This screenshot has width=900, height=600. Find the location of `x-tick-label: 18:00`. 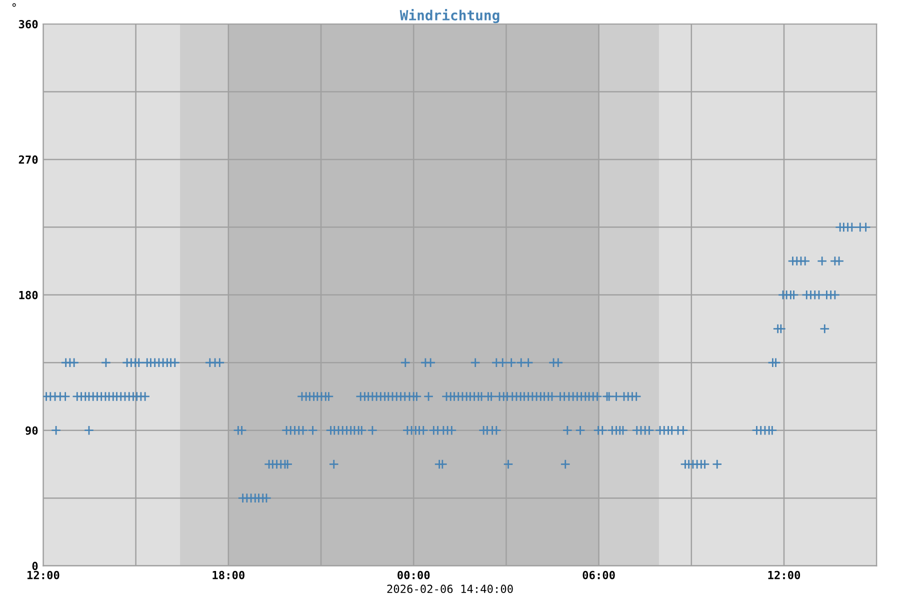

x-tick-label: 18:00 is located at coordinates (228, 575).